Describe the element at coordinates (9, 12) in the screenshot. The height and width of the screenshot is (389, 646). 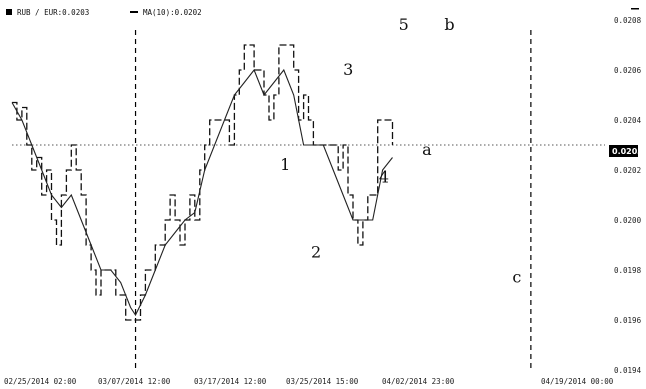
I see `legend-price-swatch` at that location.